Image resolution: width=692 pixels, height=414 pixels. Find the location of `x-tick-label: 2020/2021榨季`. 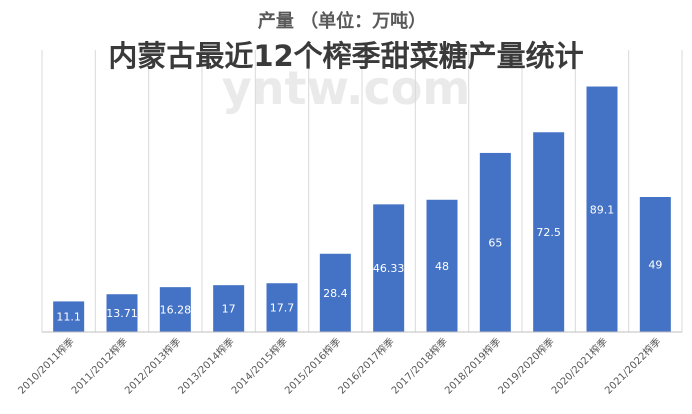

x-tick-label: 2020/2021榨季 is located at coordinates (579, 366).